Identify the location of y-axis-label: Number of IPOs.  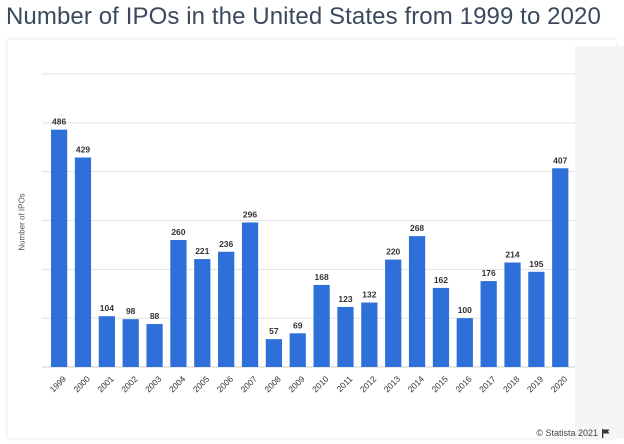
(22, 222).